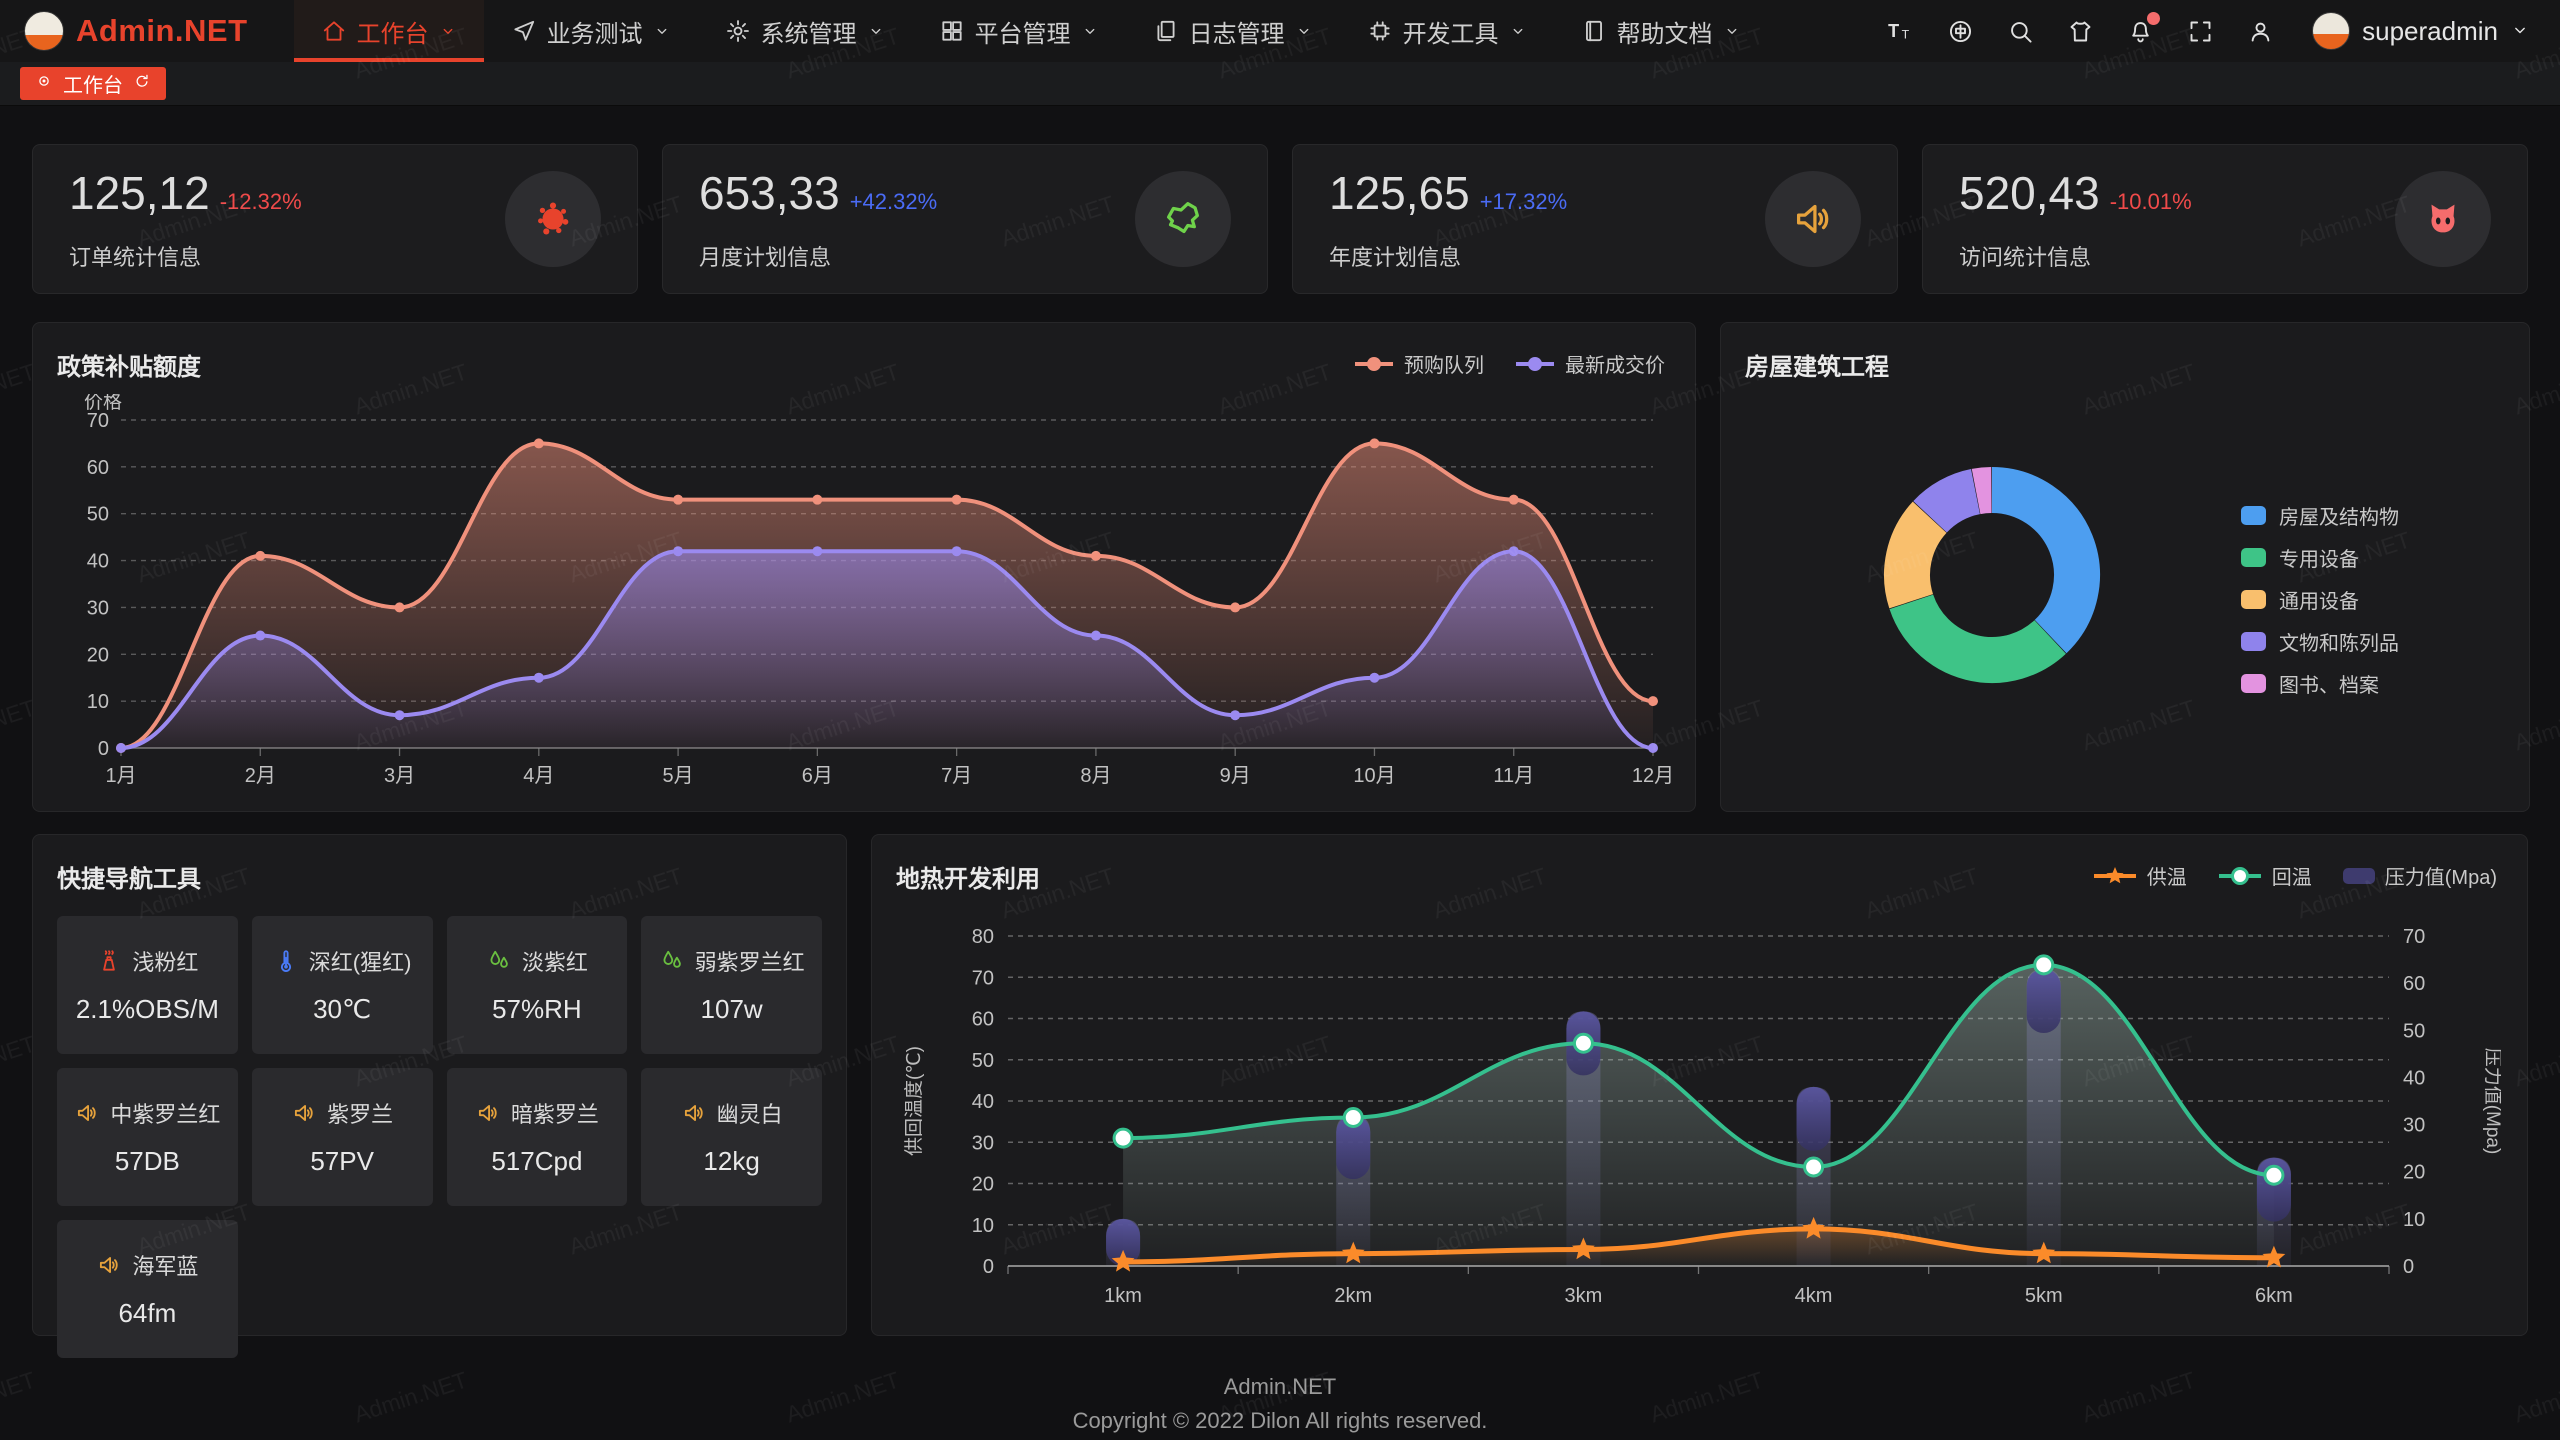 The height and width of the screenshot is (1440, 2560). I want to click on stat-label: 订单统计信息, so click(135, 257).